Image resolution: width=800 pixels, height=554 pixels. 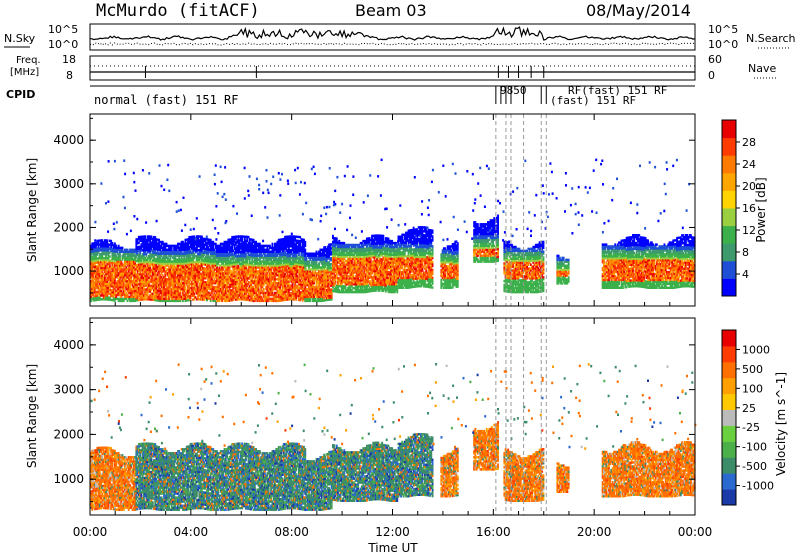 What do you see at coordinates (715, 59) in the screenshot?
I see `nave-tick-hi: 60` at bounding box center [715, 59].